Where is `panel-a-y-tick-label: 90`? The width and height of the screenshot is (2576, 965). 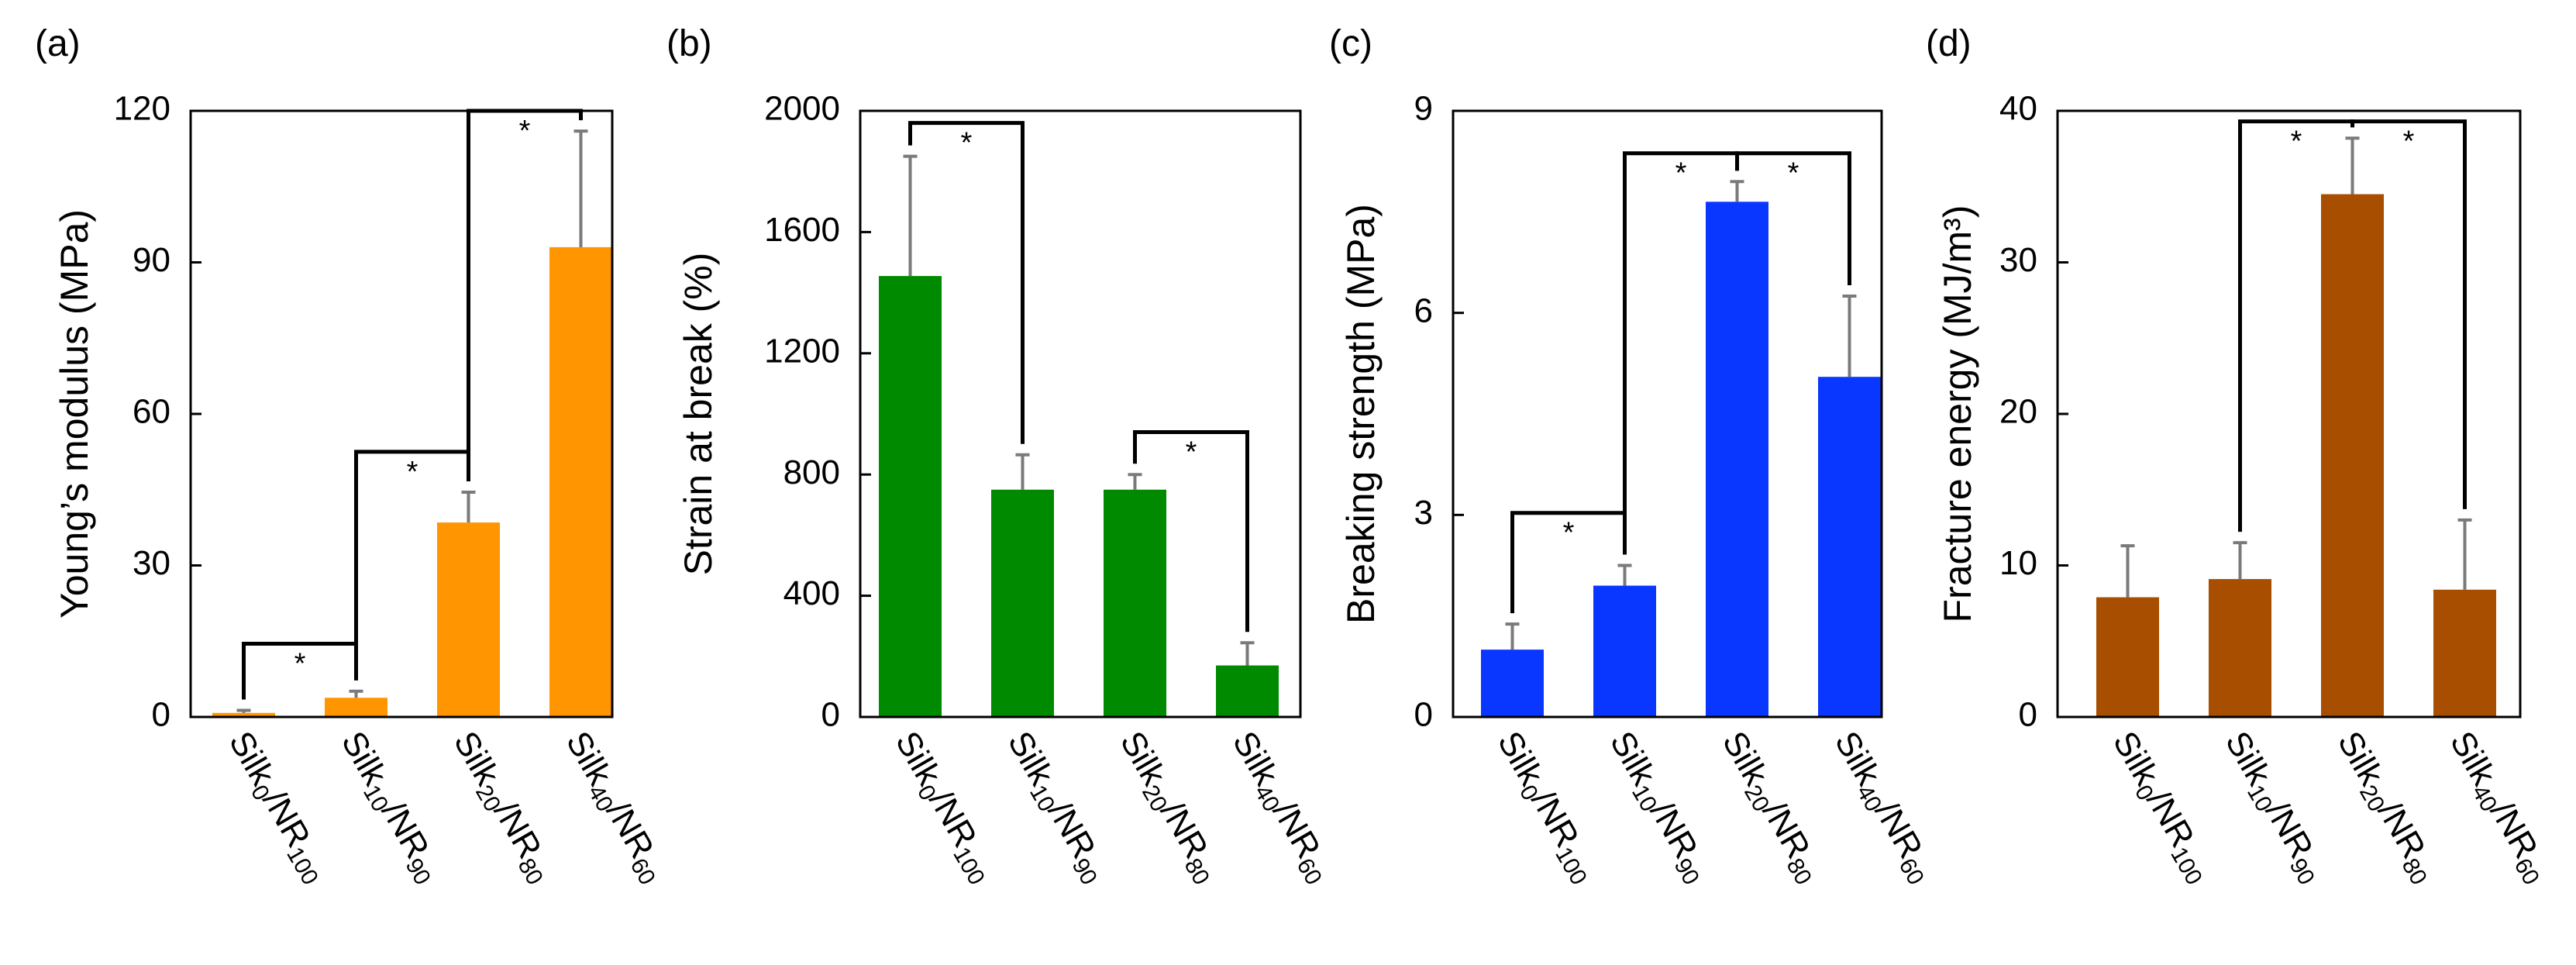 panel-a-y-tick-label: 90 is located at coordinates (151, 260).